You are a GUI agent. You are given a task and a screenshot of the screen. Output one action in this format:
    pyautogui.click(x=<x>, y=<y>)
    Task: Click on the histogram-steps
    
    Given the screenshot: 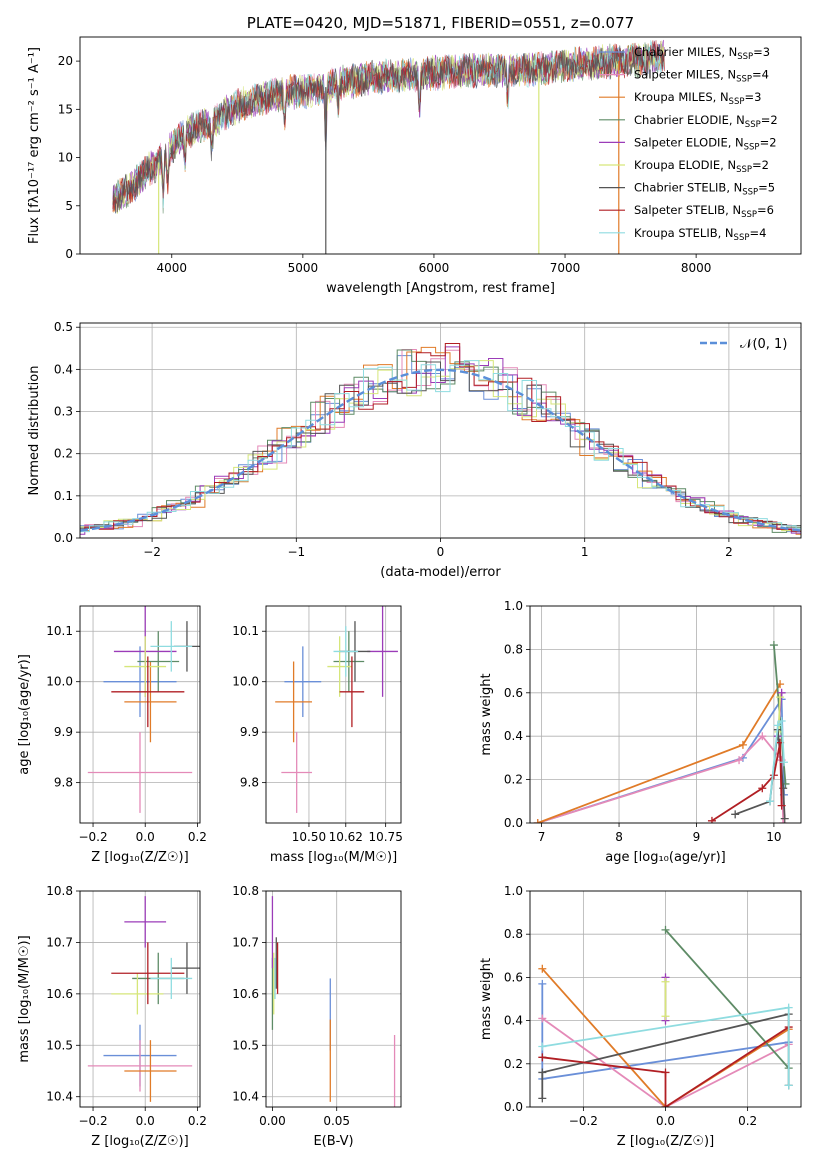 What is the action you would take?
    pyautogui.click(x=440, y=439)
    